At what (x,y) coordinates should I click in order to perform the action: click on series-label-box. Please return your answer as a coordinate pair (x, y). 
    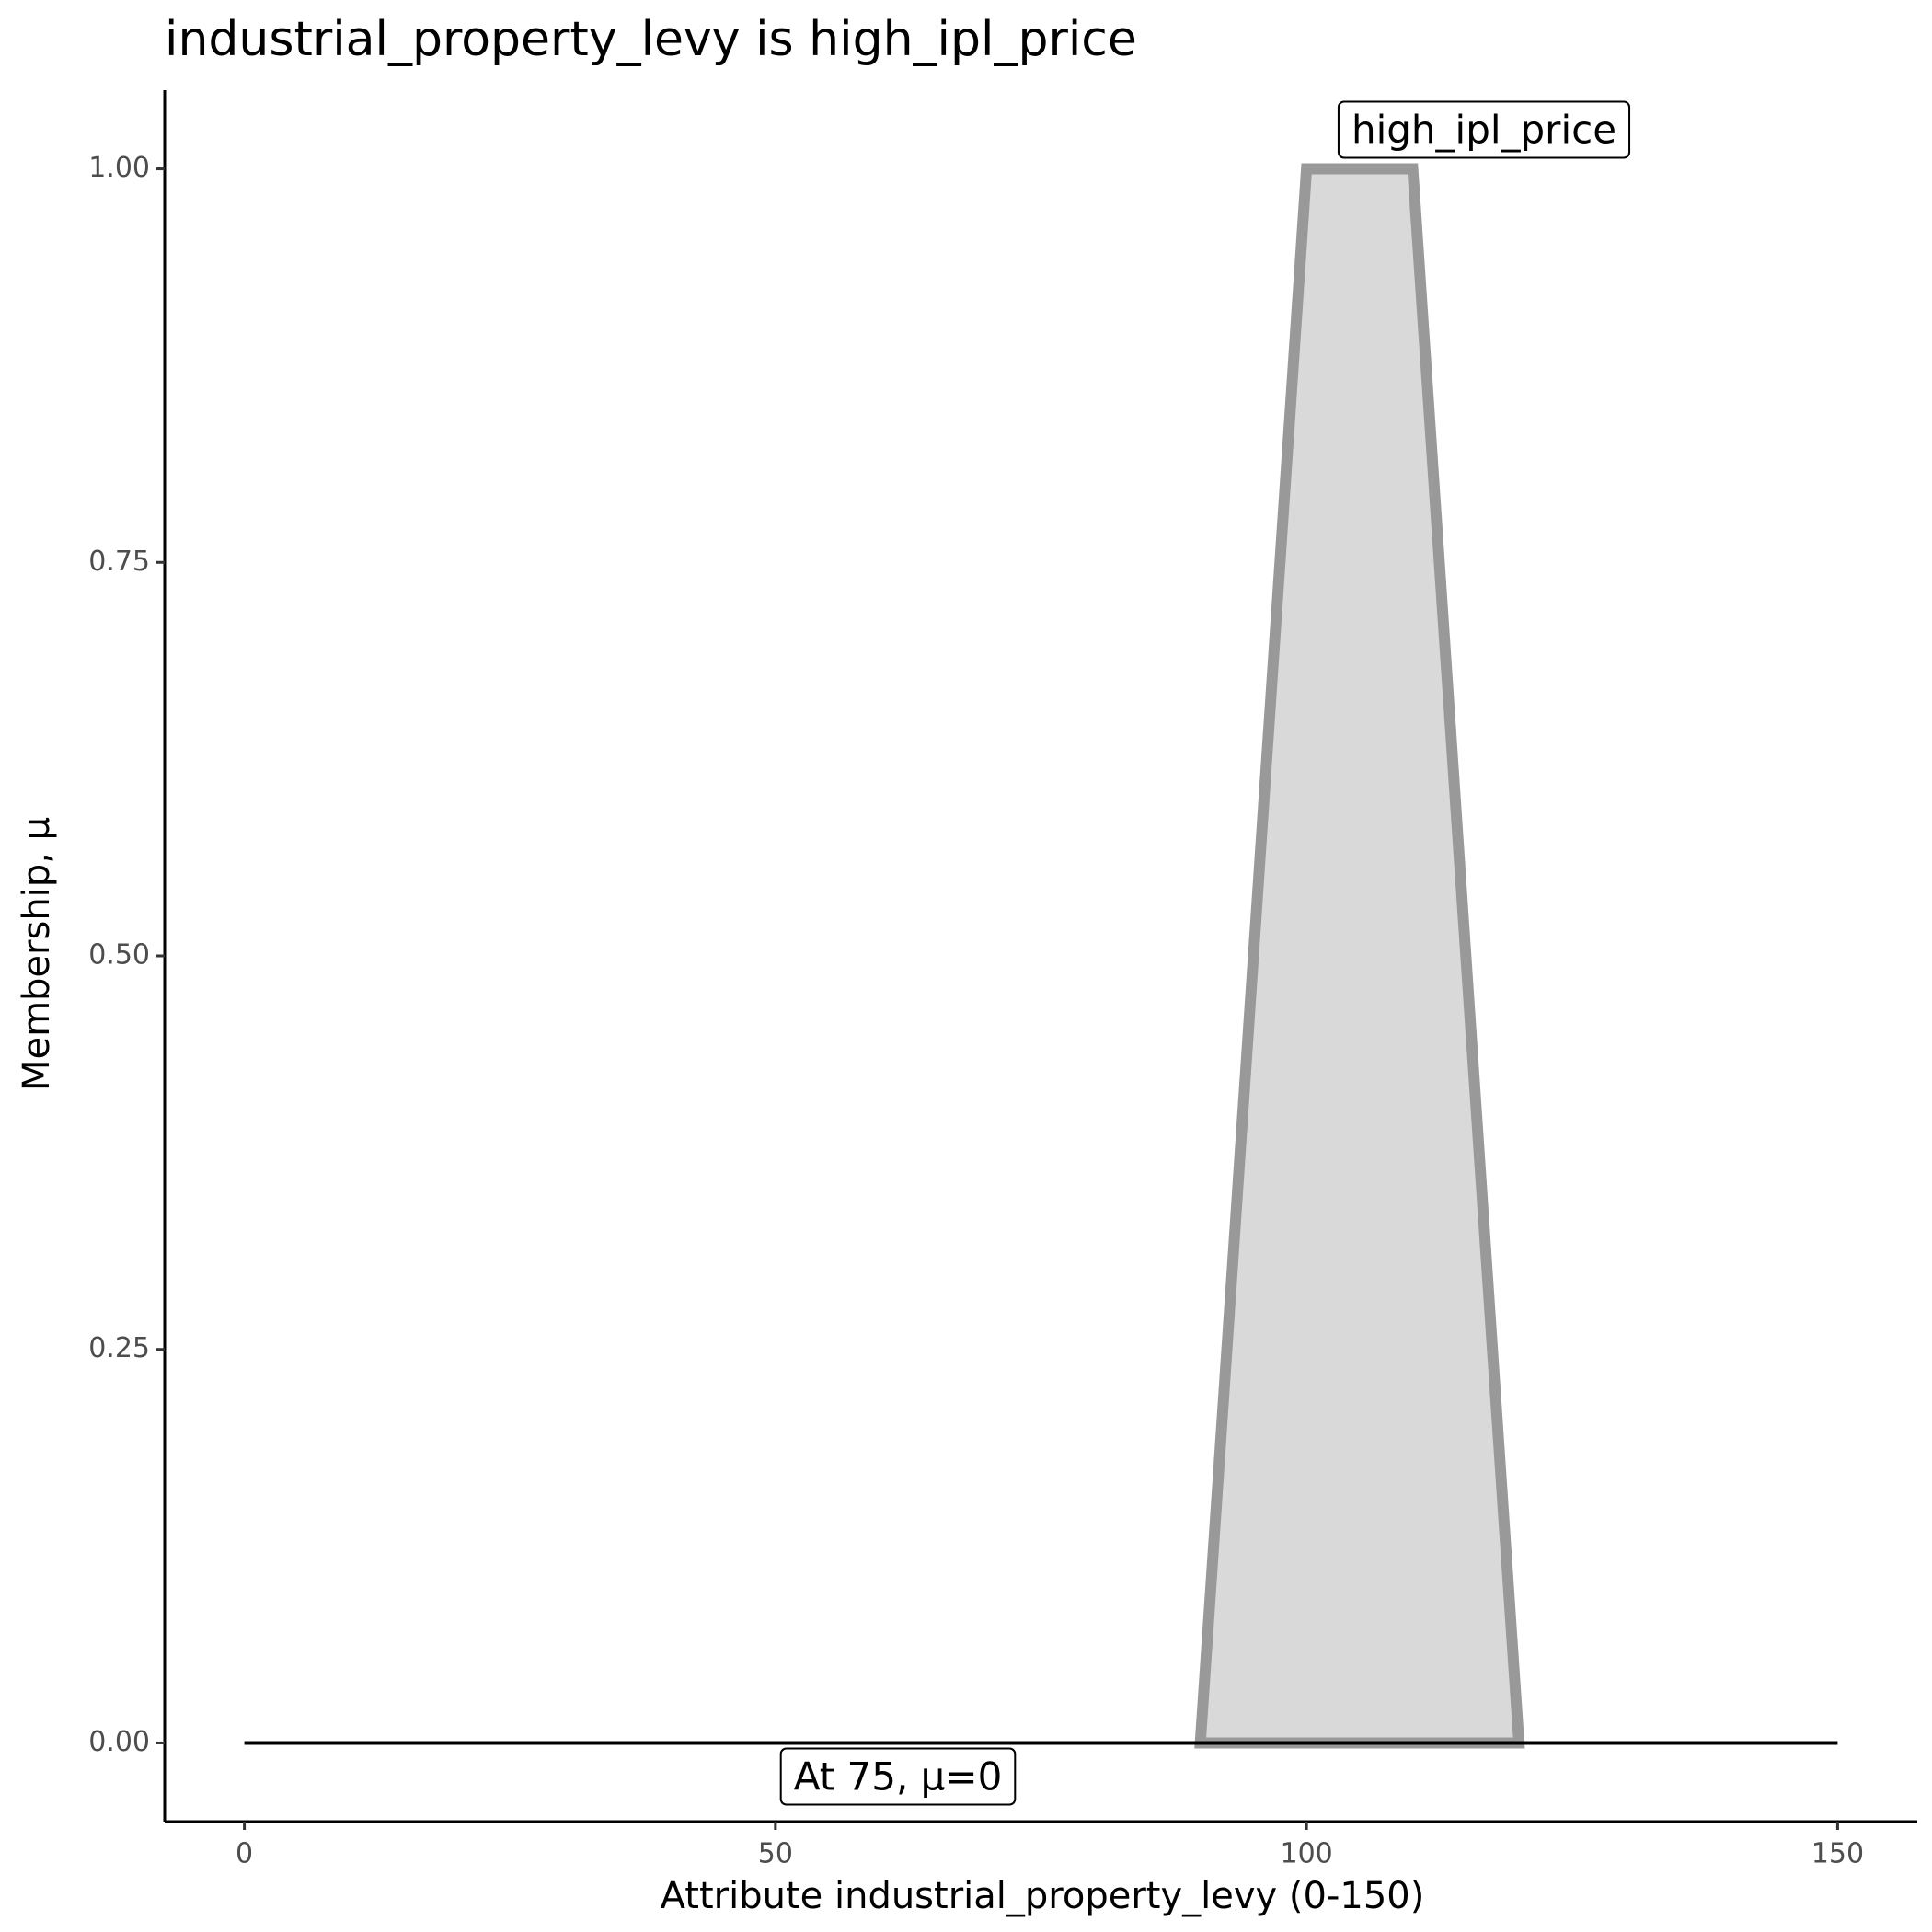
    Looking at the image, I should click on (1484, 129).